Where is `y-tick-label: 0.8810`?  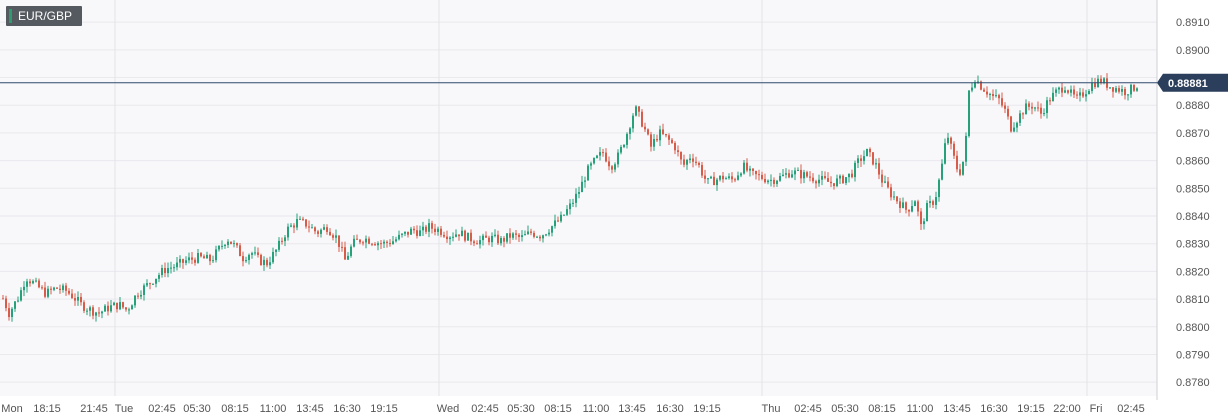 y-tick-label: 0.8810 is located at coordinates (1193, 300).